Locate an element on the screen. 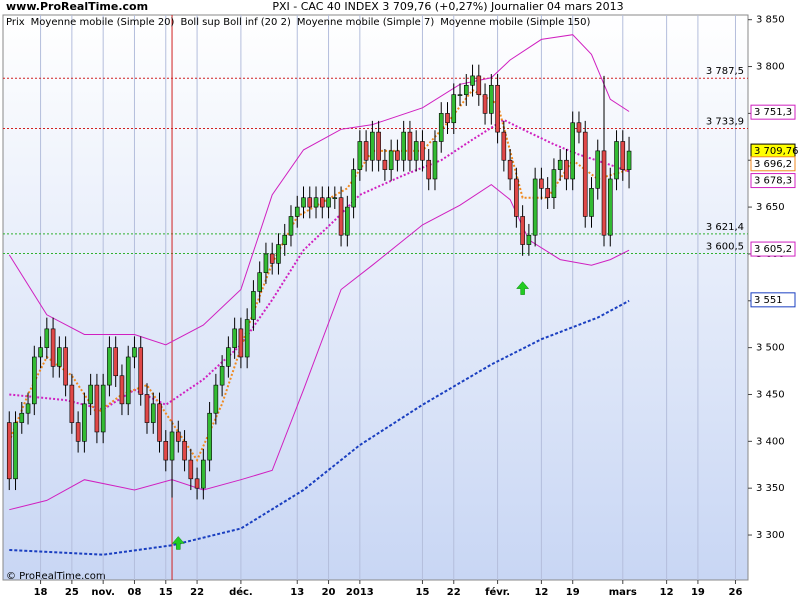 The image size is (800, 604). x-tick-label: 22 is located at coordinates (454, 592).